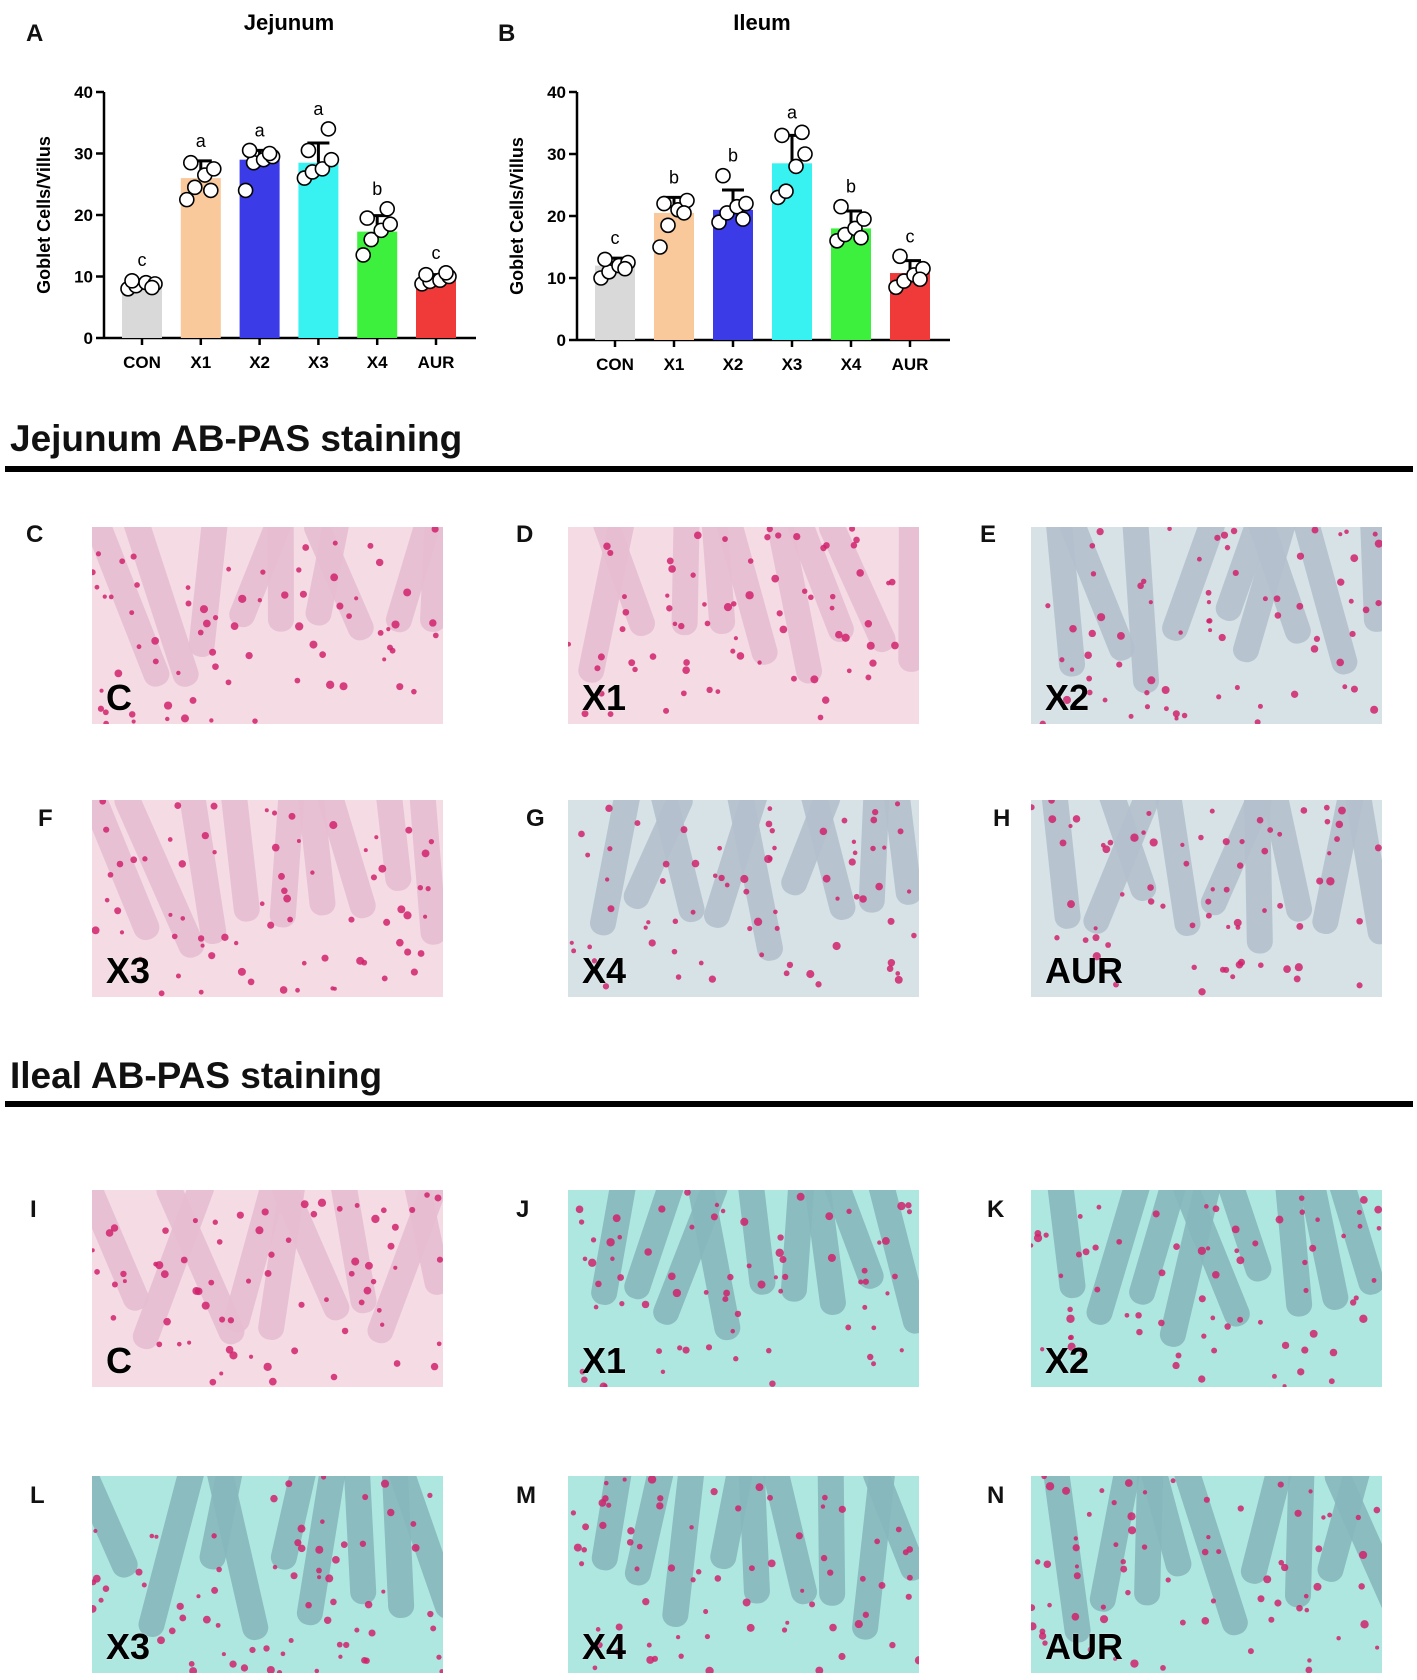  Describe the element at coordinates (556, 154) in the screenshot. I see `y-tick-label: 30` at that location.